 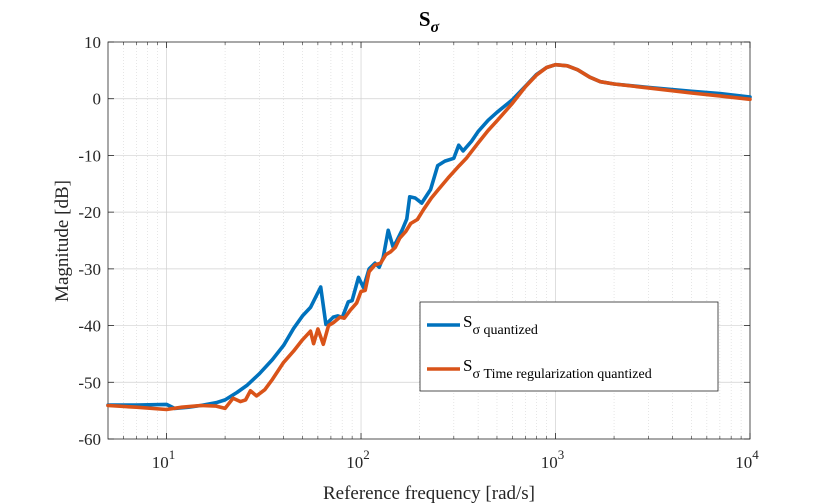 I want to click on chart-title-main: S, so click(x=425, y=19).